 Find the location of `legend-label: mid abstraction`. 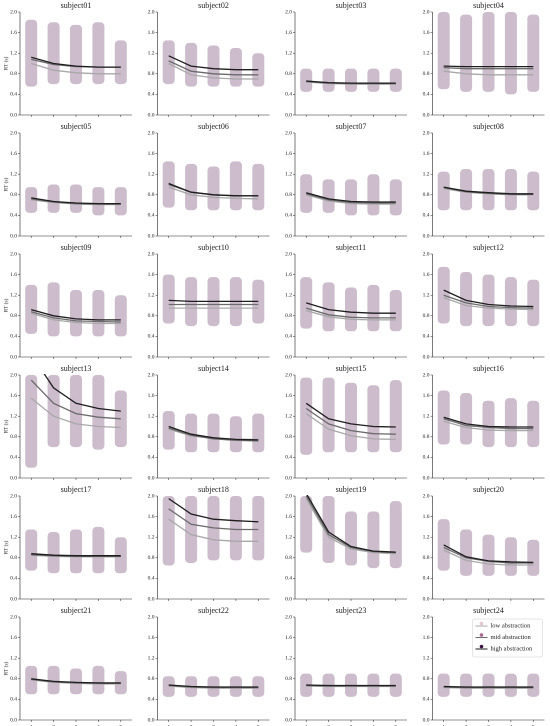

legend-label: mid abstraction is located at coordinates (511, 637).